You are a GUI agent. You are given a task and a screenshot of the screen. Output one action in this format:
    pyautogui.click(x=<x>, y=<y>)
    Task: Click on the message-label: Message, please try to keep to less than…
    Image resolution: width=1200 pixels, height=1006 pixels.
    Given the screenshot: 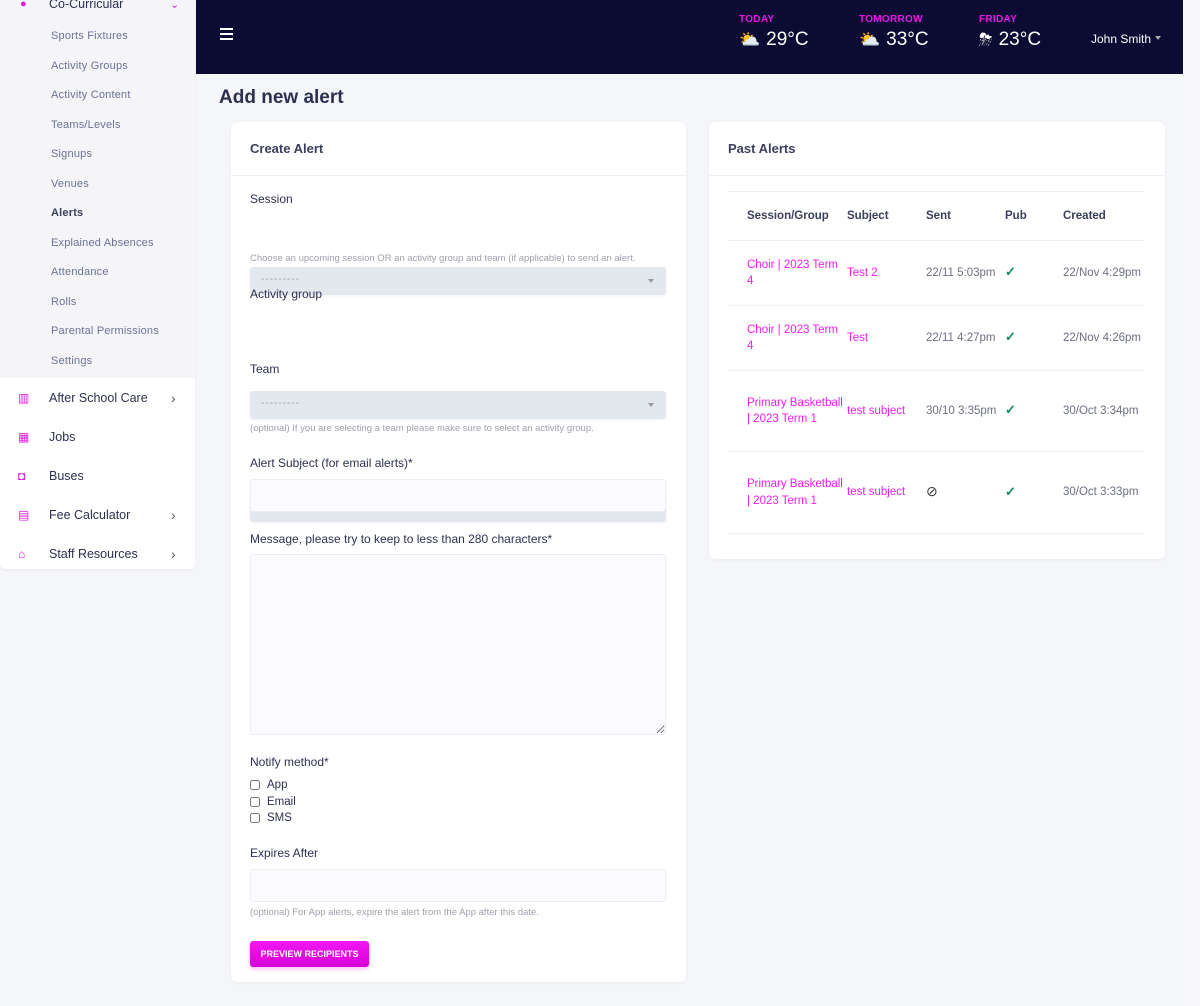 What is the action you would take?
    pyautogui.click(x=401, y=539)
    